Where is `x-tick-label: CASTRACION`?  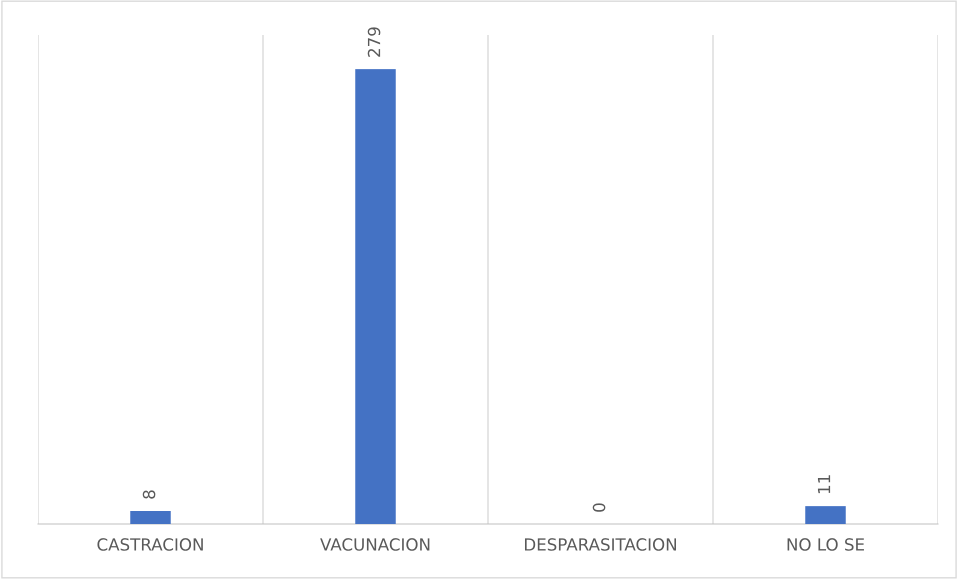
x-tick-label: CASTRACION is located at coordinates (150, 544).